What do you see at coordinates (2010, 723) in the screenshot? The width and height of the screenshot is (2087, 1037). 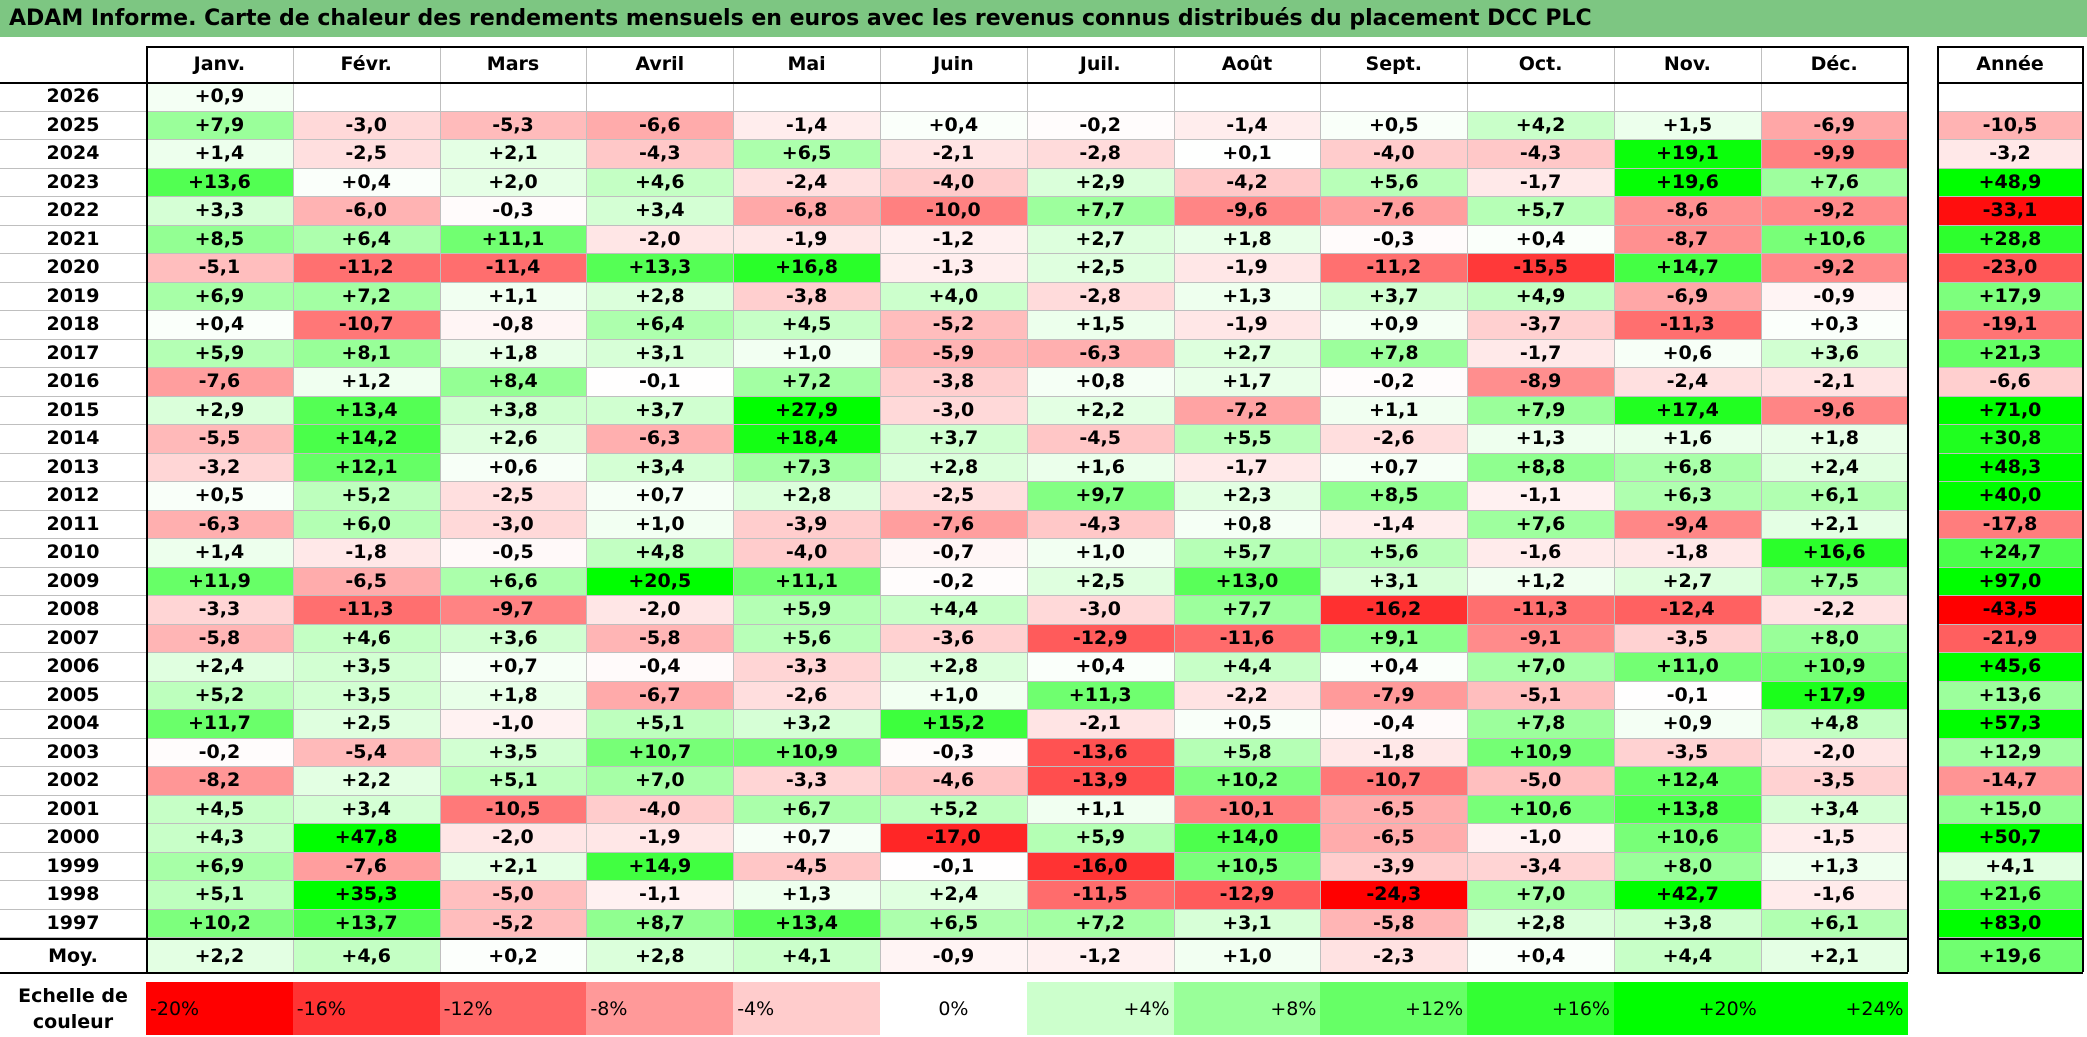 I see `annual-cell: +57,3` at bounding box center [2010, 723].